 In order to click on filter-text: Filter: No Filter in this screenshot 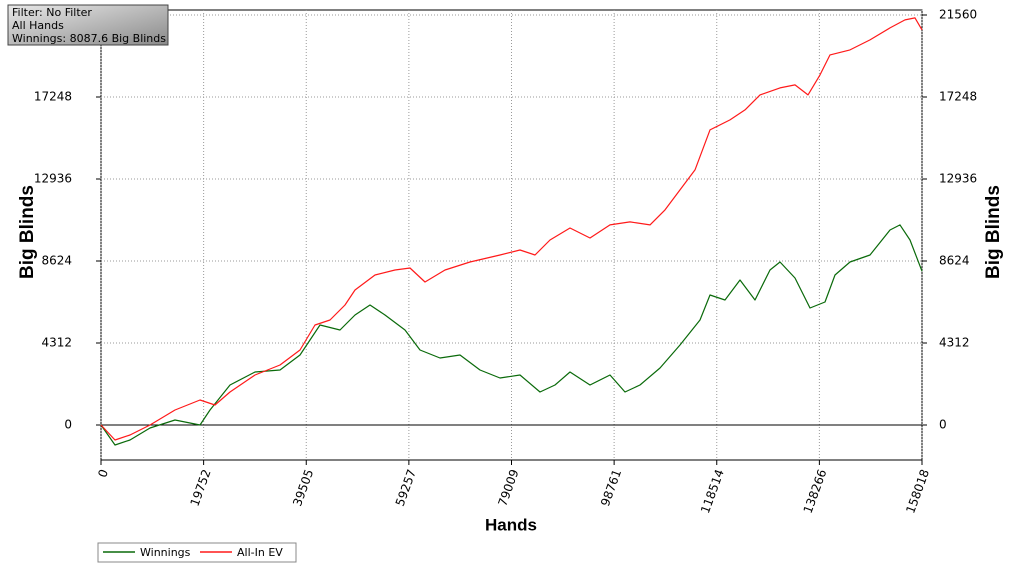, I will do `click(52, 12)`.